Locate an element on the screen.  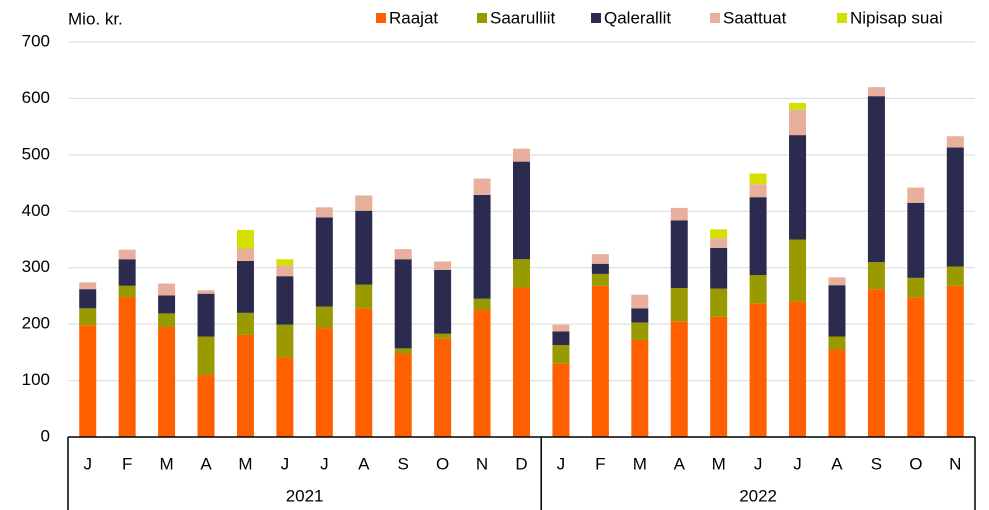
y-tick-label: 100 is located at coordinates (36, 379).